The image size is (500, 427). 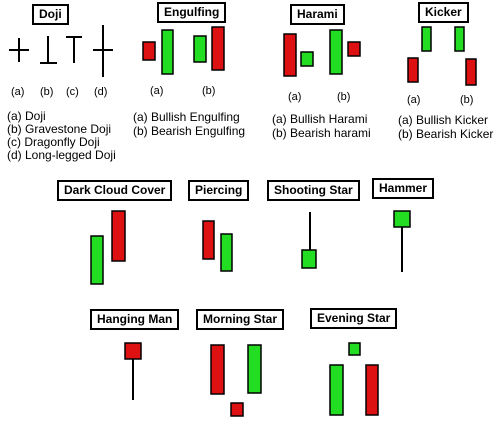 I want to click on dark-cloud-bull-candle, so click(x=97, y=260).